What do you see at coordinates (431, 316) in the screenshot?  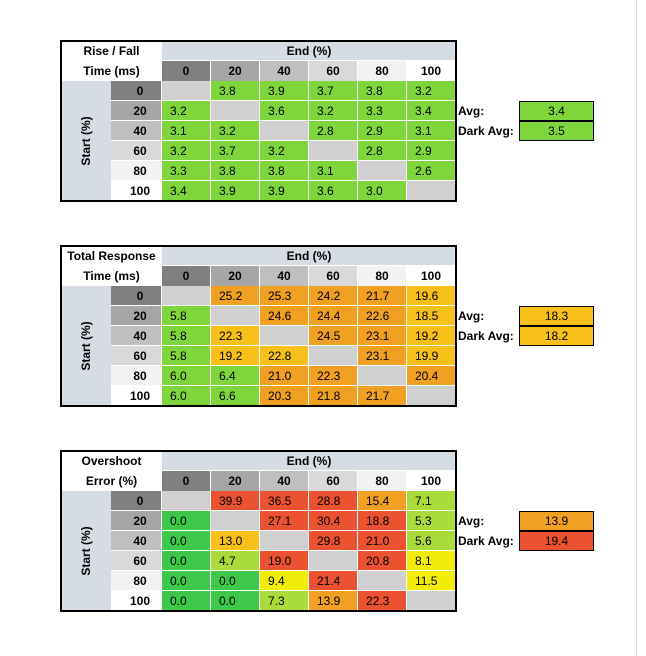 I see `data-cell: 18.5` at bounding box center [431, 316].